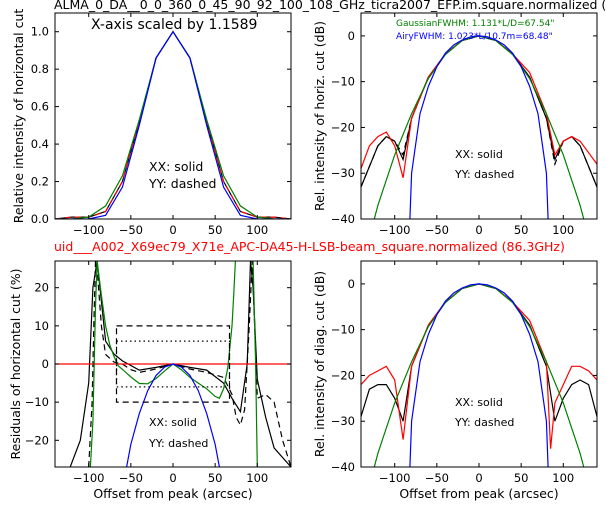 The image size is (607, 511). Describe the element at coordinates (319, 364) in the screenshot. I see `ylabel-bottom-right: Rel. intensity of diag. cut (dB)` at that location.